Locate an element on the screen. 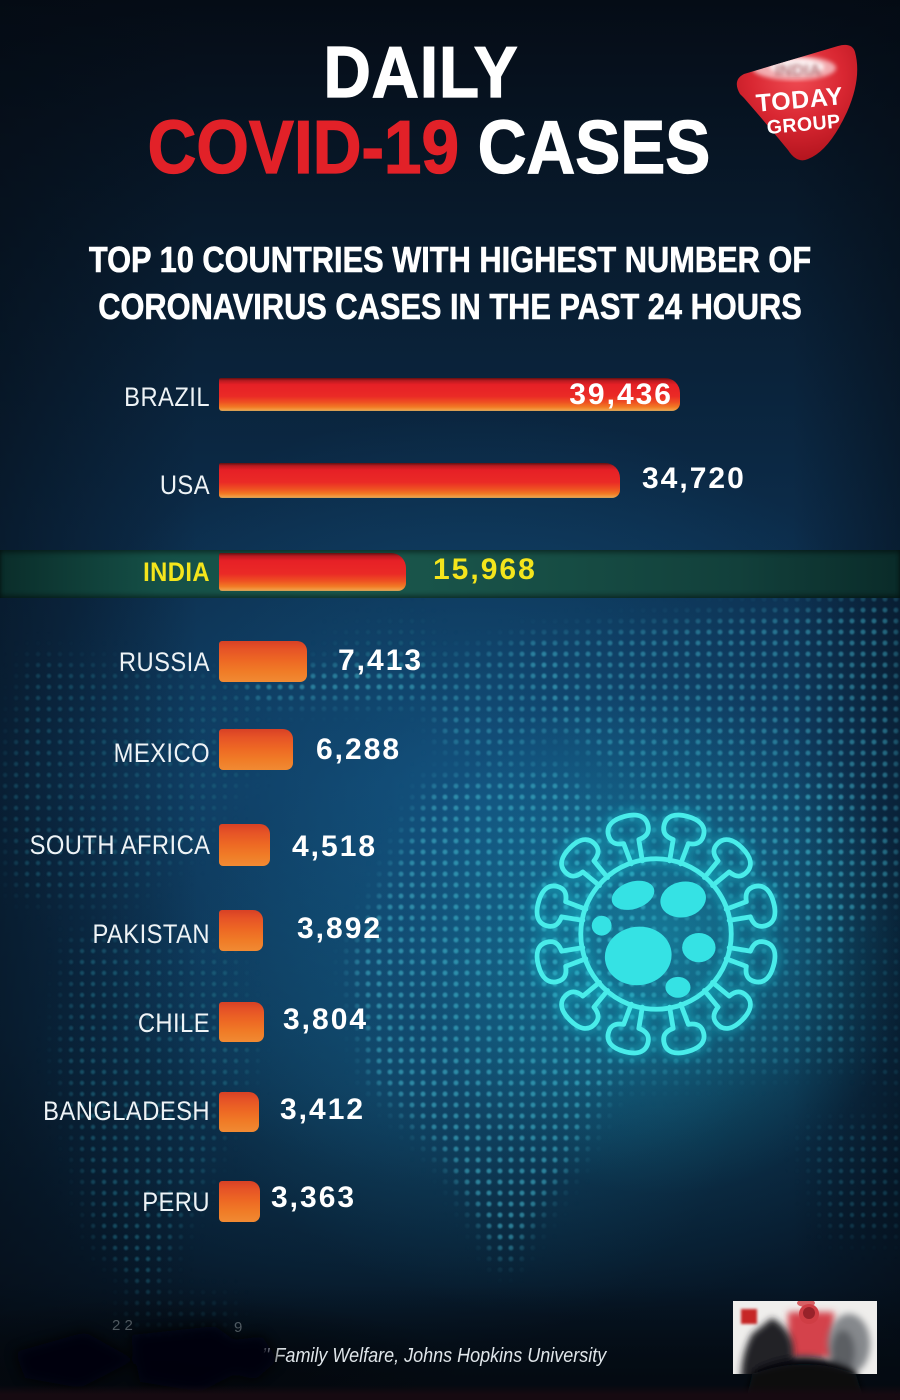 The image size is (900, 1400). svg-text: INDIA is located at coordinates (798, 70).